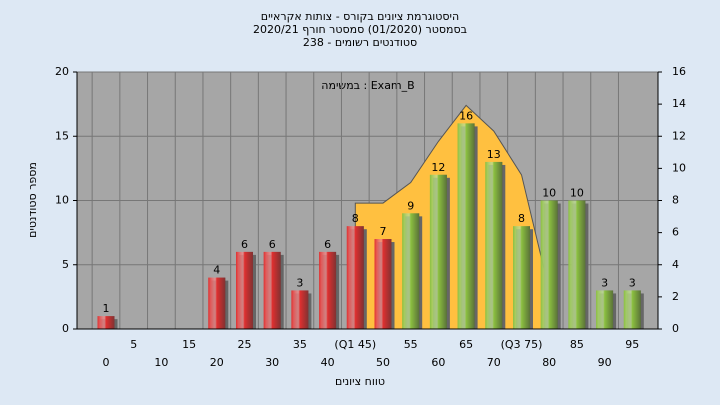 The image size is (720, 405). I want to click on x-tick-label: 40, so click(328, 362).